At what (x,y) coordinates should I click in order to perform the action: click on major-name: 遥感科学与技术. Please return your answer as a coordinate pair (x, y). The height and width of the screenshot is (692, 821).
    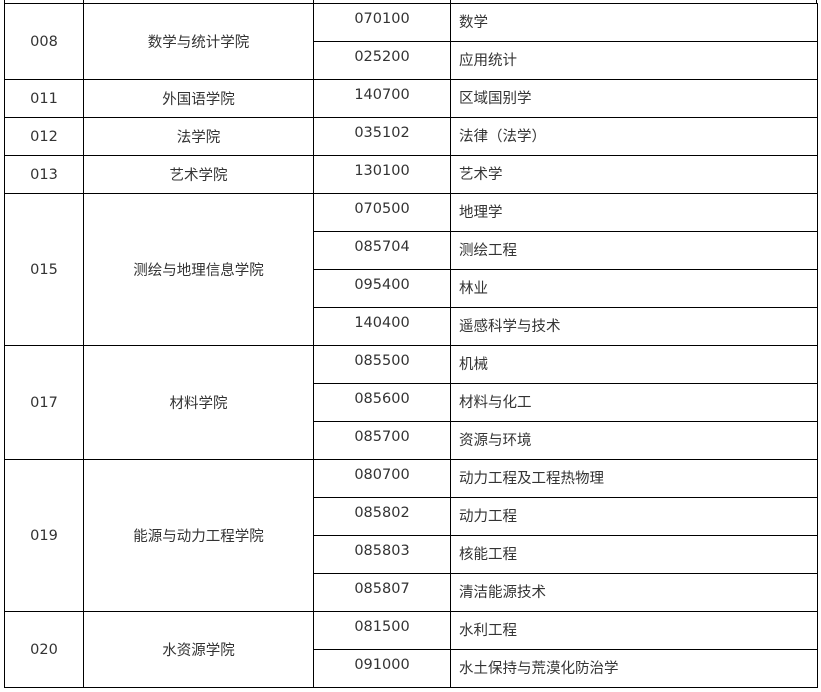
    Looking at the image, I should click on (634, 326).